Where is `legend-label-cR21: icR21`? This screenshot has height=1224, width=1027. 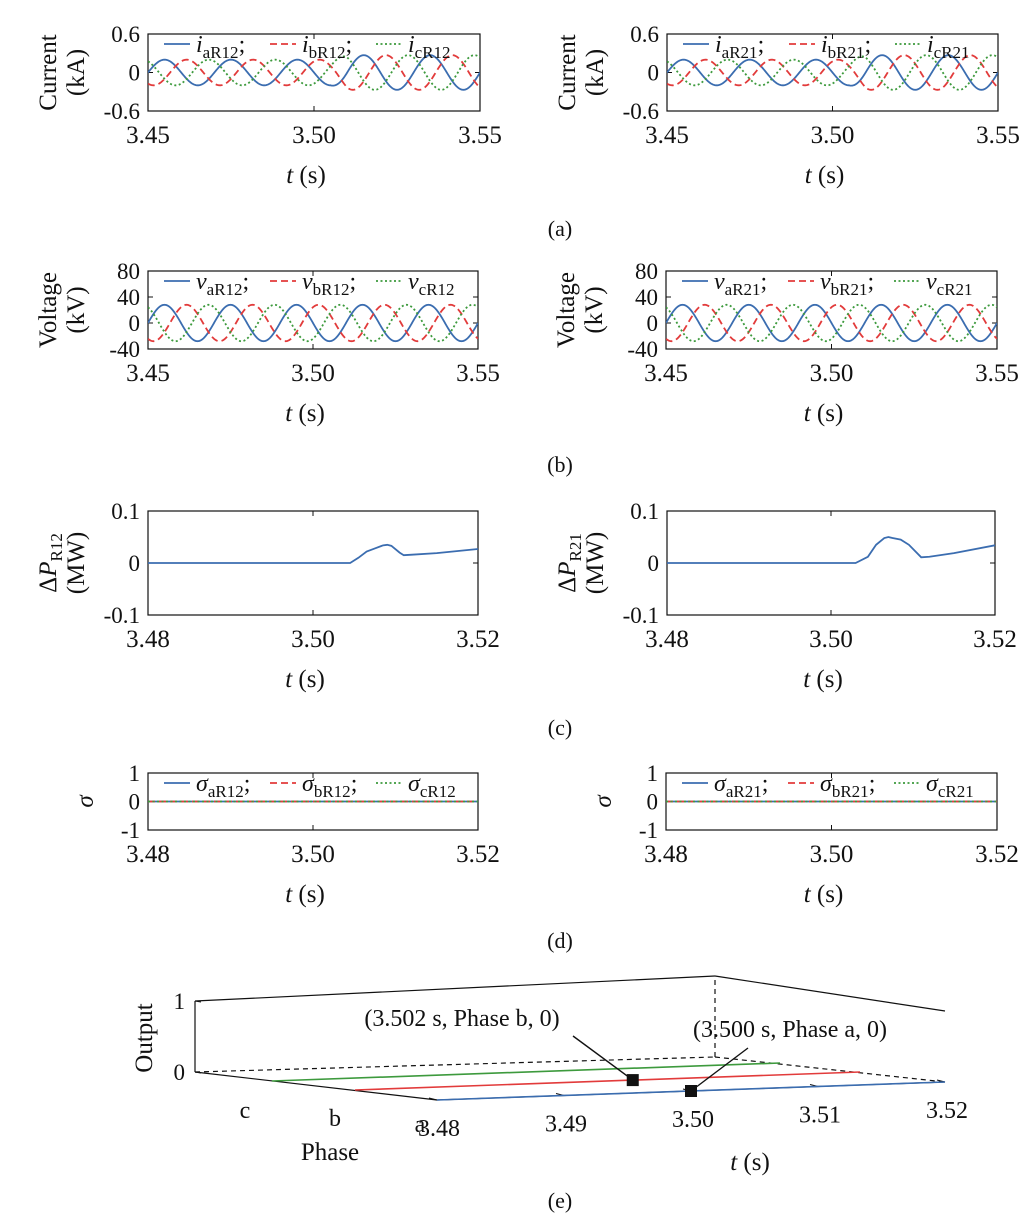 legend-label-cR21: icR21 is located at coordinates (948, 47).